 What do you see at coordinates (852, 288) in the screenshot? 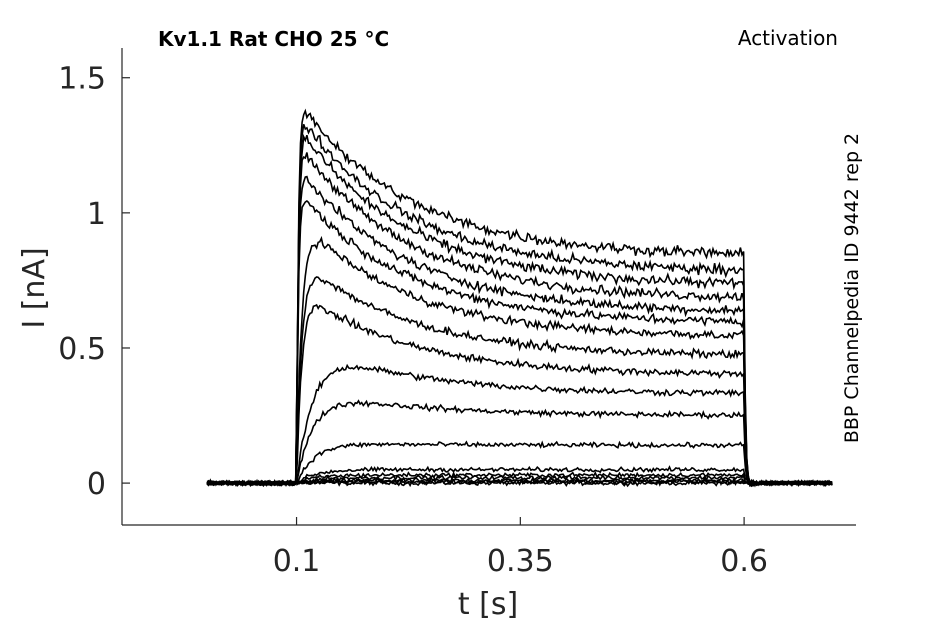
I see `source-label: BBP Channelpedia ID 9442 rep 2` at bounding box center [852, 288].